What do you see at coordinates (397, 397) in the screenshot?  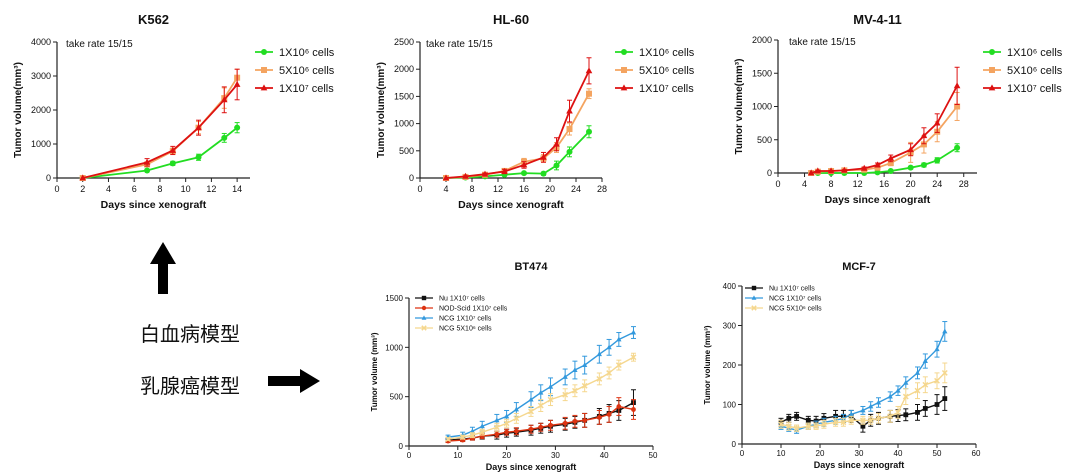 I see `y-tick-label: 500` at bounding box center [397, 397].